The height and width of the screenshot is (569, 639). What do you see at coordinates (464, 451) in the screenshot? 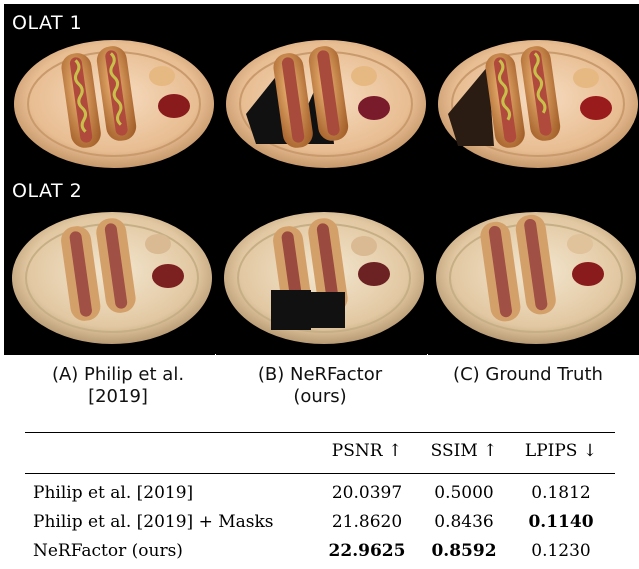
I see `header-ssim: SSIM ↑` at bounding box center [464, 451].